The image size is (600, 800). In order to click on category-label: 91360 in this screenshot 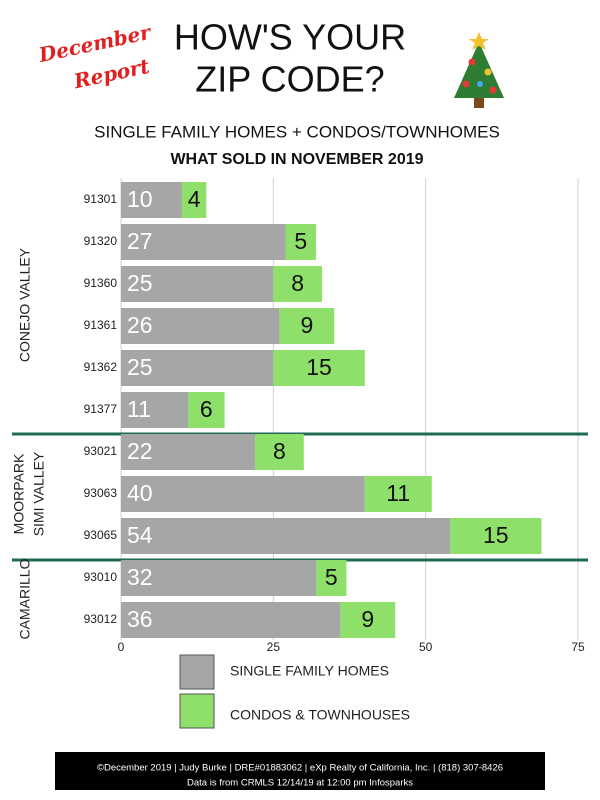, I will do `click(101, 283)`.